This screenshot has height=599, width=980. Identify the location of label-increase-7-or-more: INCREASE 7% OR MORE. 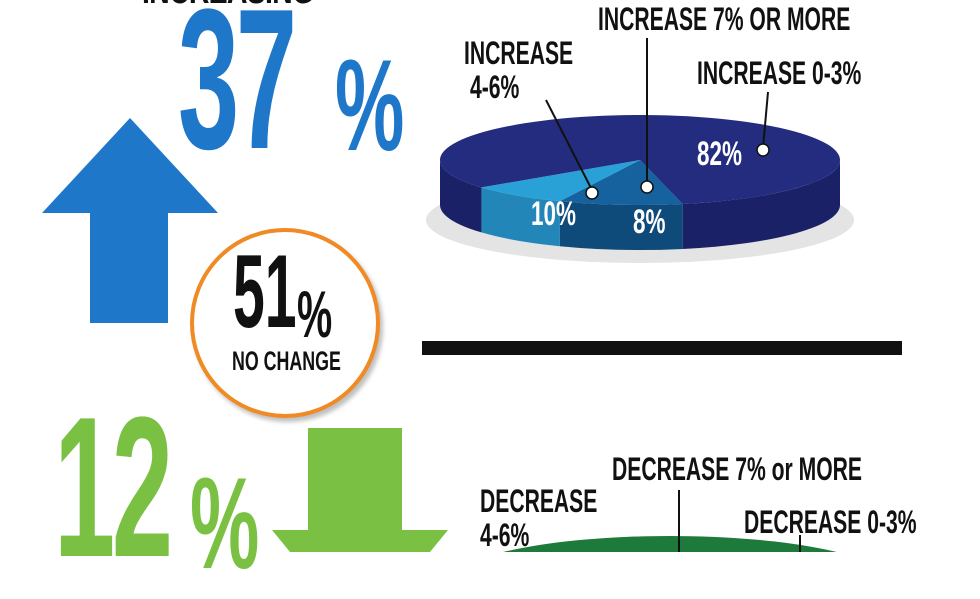
(724, 19).